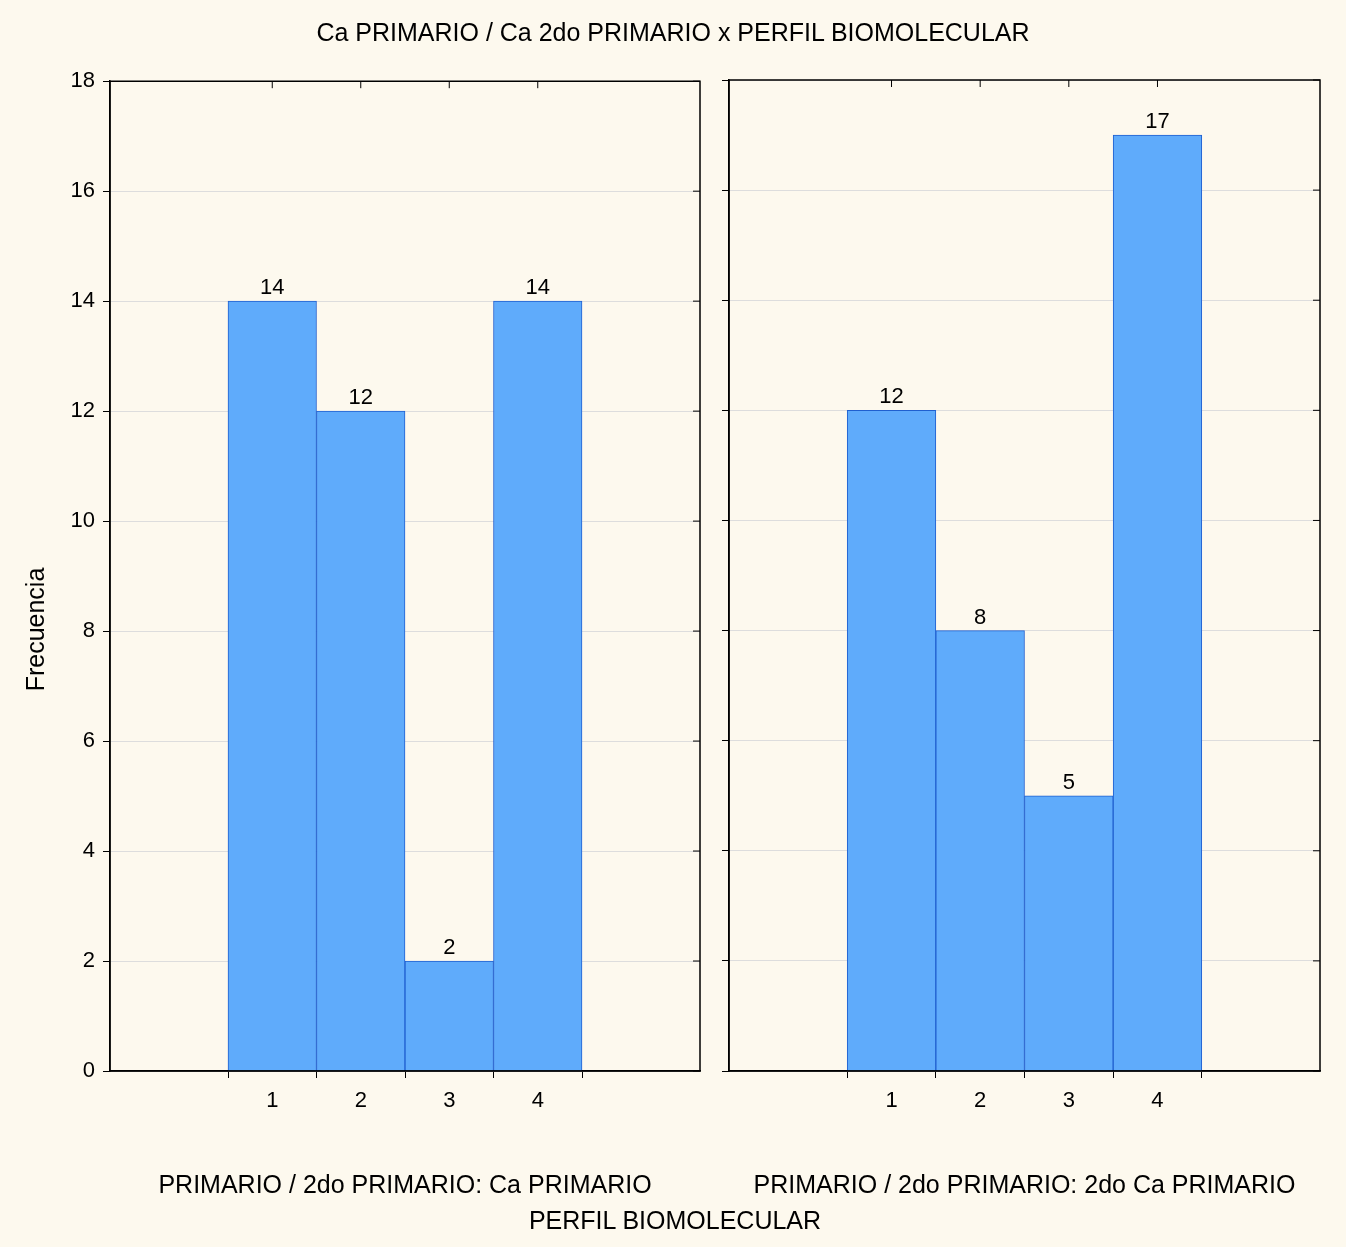 This screenshot has height=1247, width=1346. What do you see at coordinates (88, 960) in the screenshot?
I see `y-tick-label: 2` at bounding box center [88, 960].